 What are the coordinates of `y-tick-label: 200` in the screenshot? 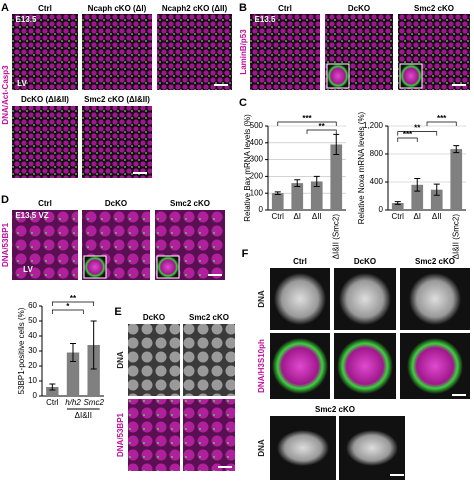 It's located at (257, 176).